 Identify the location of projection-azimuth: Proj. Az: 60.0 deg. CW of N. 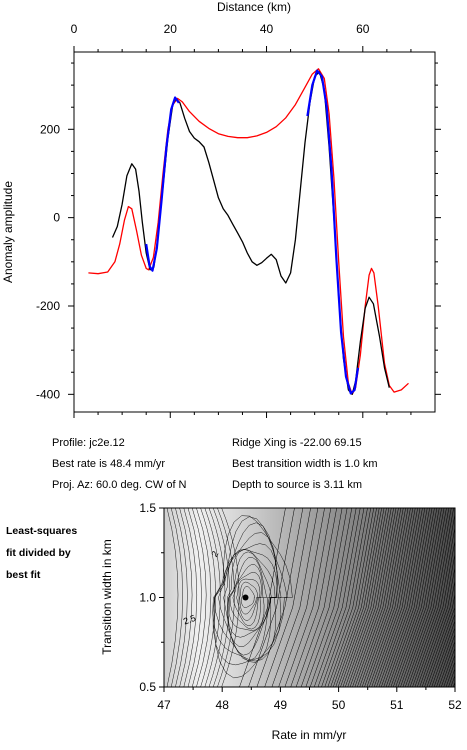
(119, 485).